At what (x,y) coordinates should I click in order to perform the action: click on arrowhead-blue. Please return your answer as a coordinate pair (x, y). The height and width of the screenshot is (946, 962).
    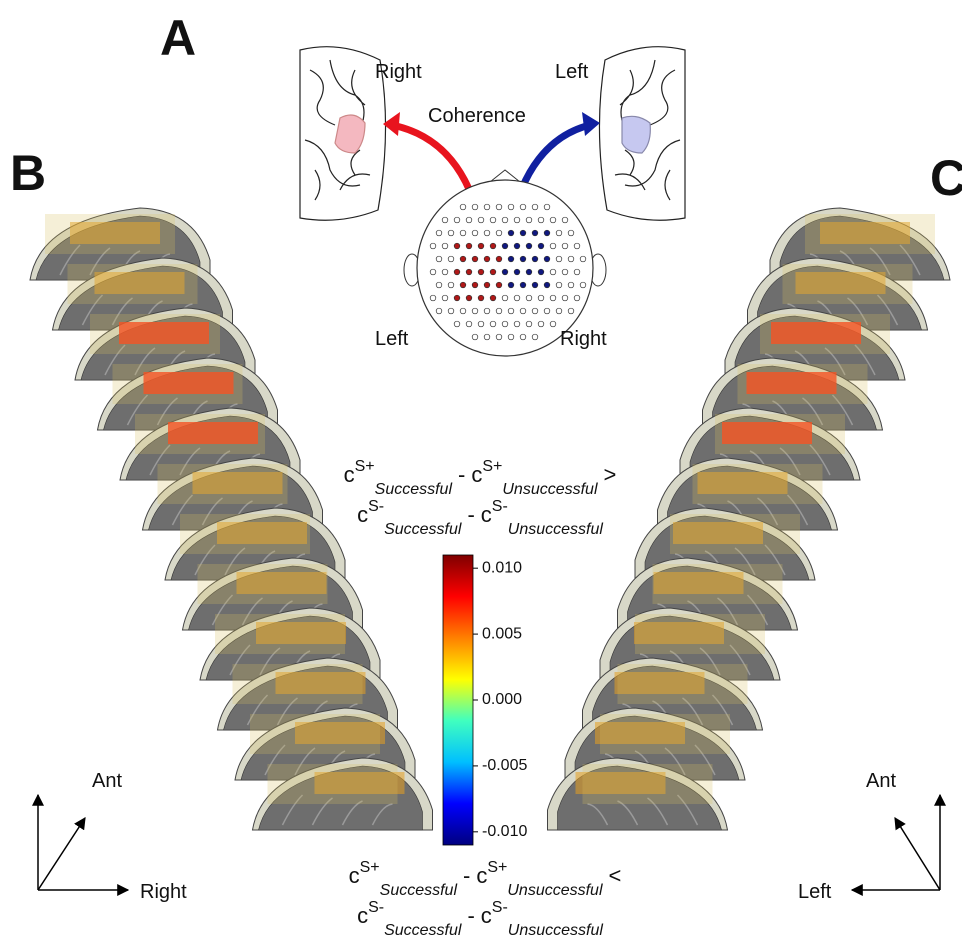
    Looking at the image, I should click on (591, 124).